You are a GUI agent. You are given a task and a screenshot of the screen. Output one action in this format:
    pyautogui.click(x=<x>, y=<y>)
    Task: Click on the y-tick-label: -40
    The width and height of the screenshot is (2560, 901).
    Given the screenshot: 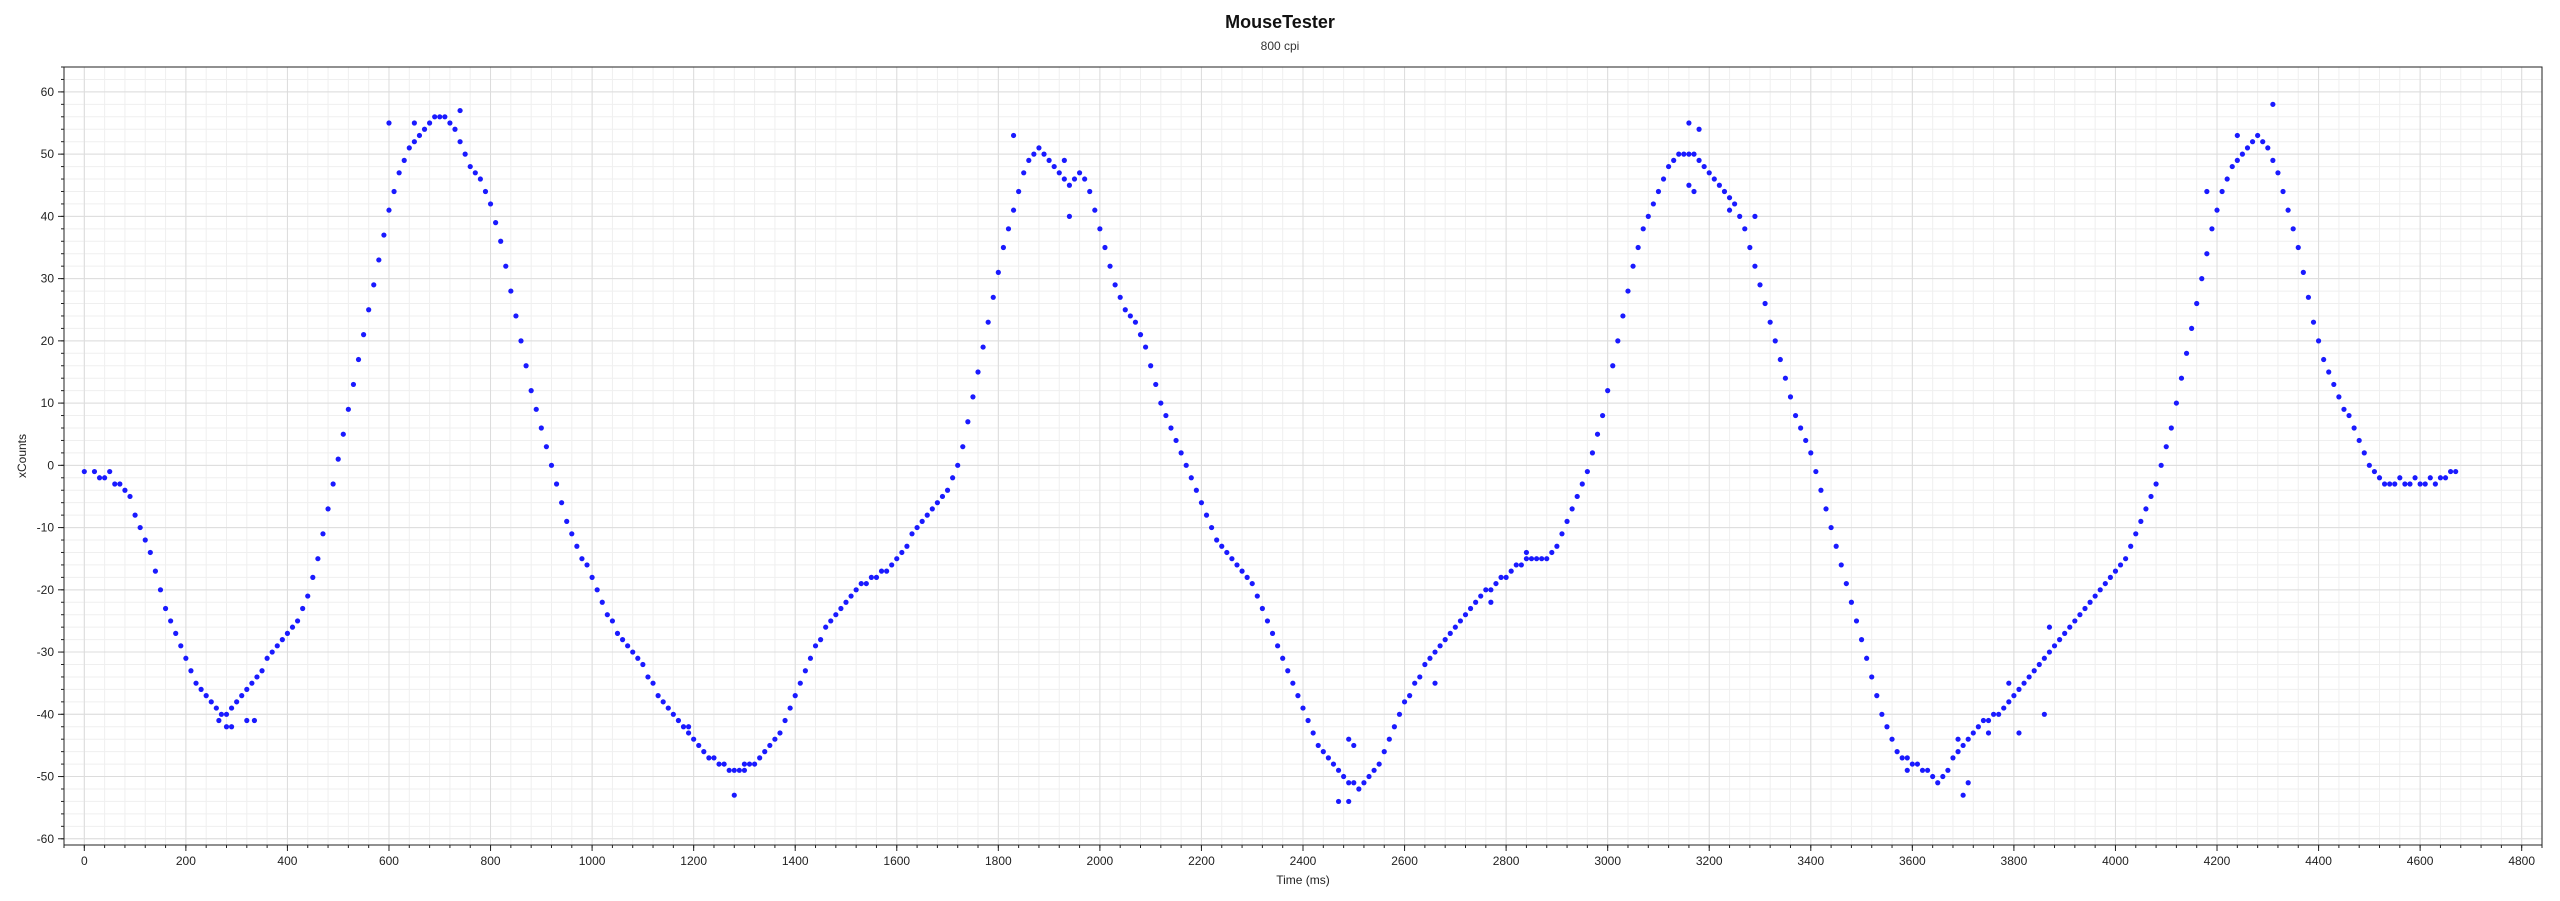 What is the action you would take?
    pyautogui.click(x=46, y=714)
    